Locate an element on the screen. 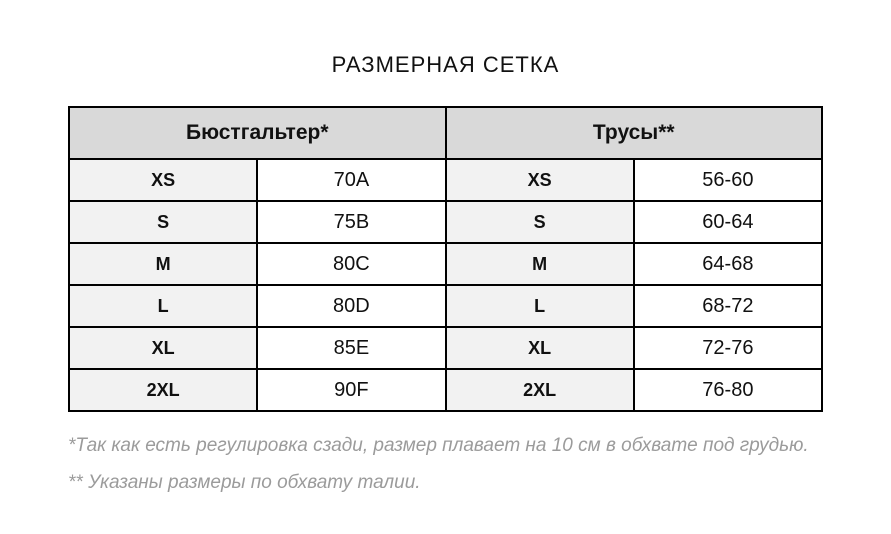 This screenshot has height=534, width=891. bra-size-label: L is located at coordinates (163, 306).